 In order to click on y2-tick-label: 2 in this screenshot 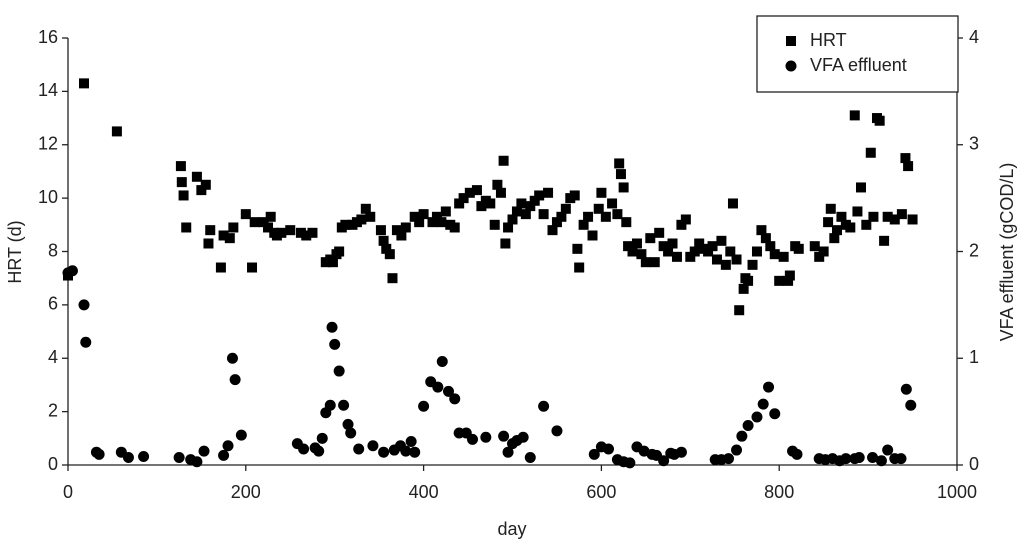, I will do `click(974, 250)`.